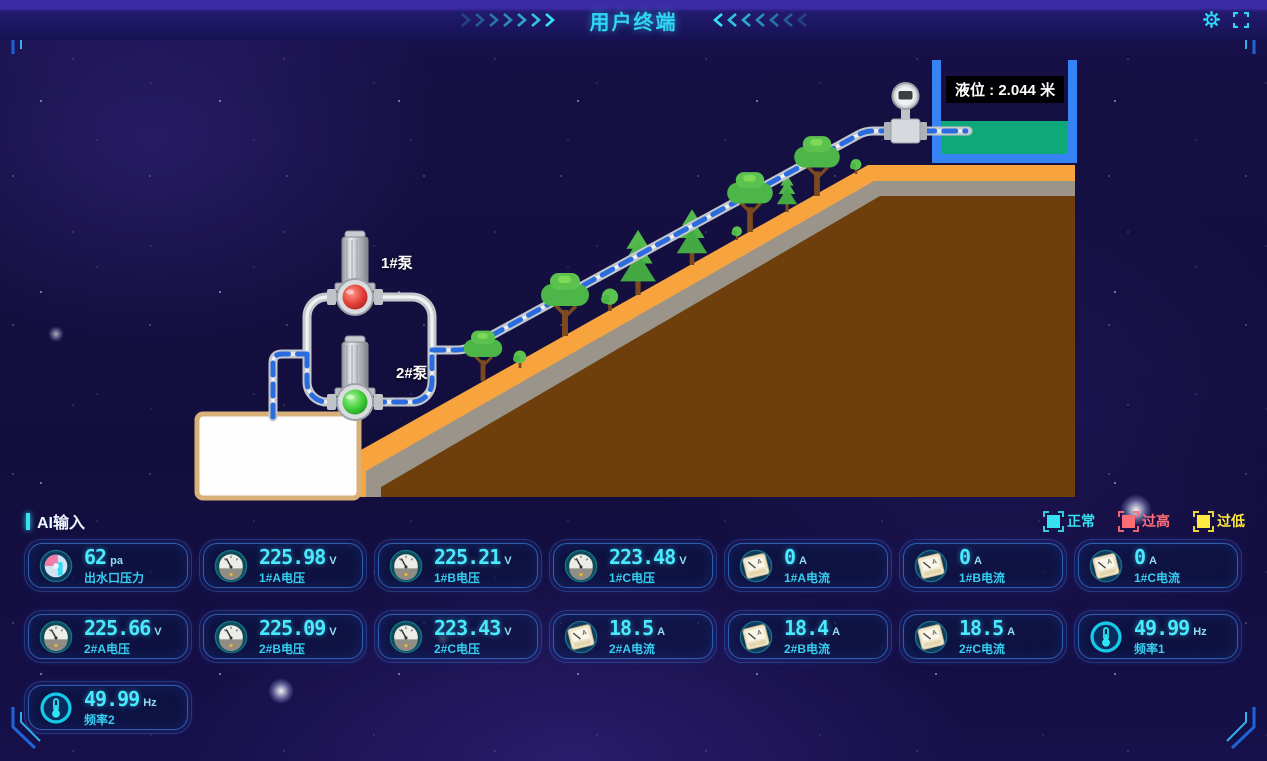  What do you see at coordinates (1149, 649) in the screenshot?
I see `card-label: 频率1` at bounding box center [1149, 649].